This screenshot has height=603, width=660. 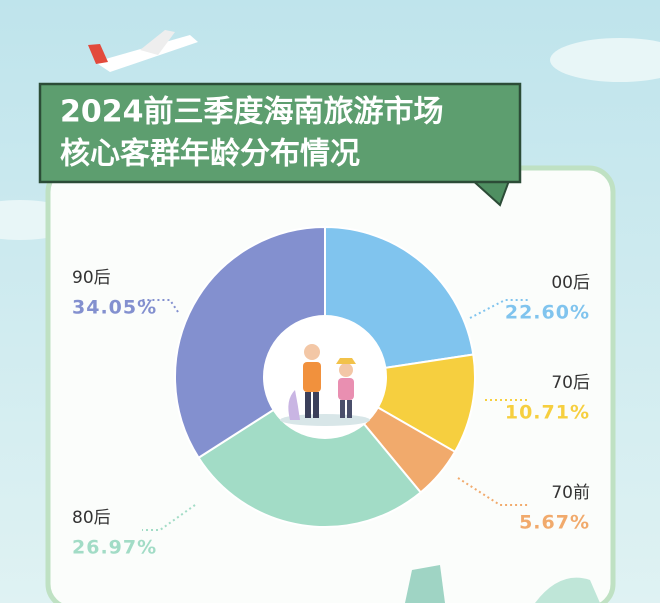 I want to click on category-label: 70后, so click(x=570, y=383).